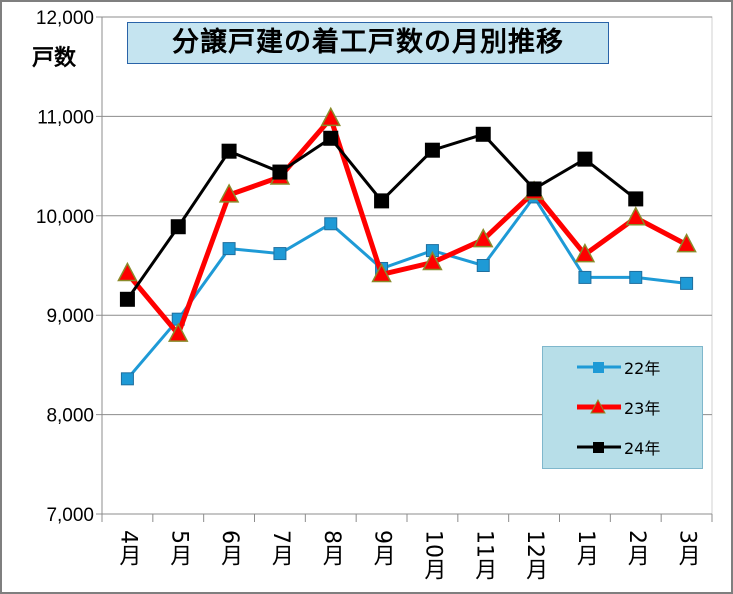 This screenshot has height=594, width=733. Describe the element at coordinates (65, 217) in the screenshot. I see `y-tick-label: 10,000` at that location.